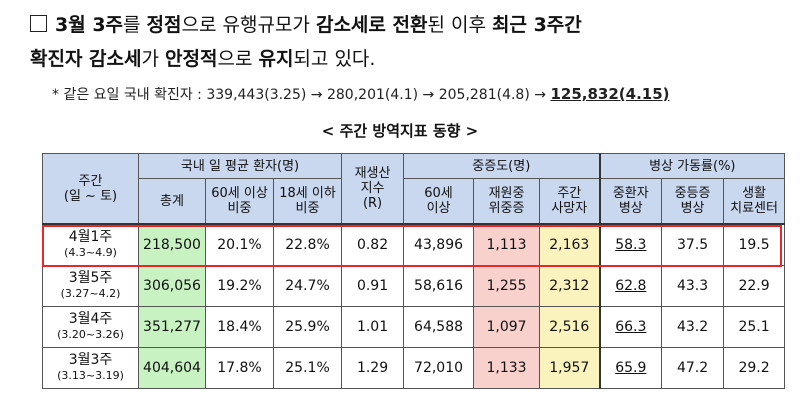  I want to click on header-critical: 재원중 위중증, so click(507, 201).